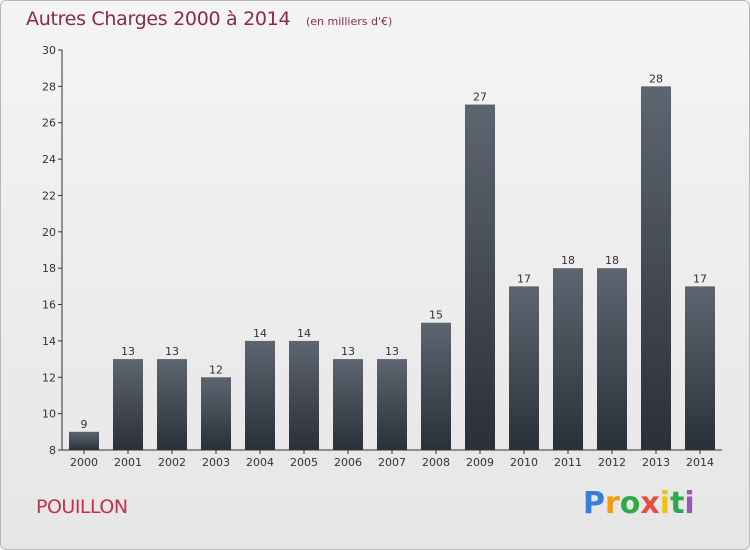 The width and height of the screenshot is (750, 550). I want to click on logo-letter: o, so click(630, 503).